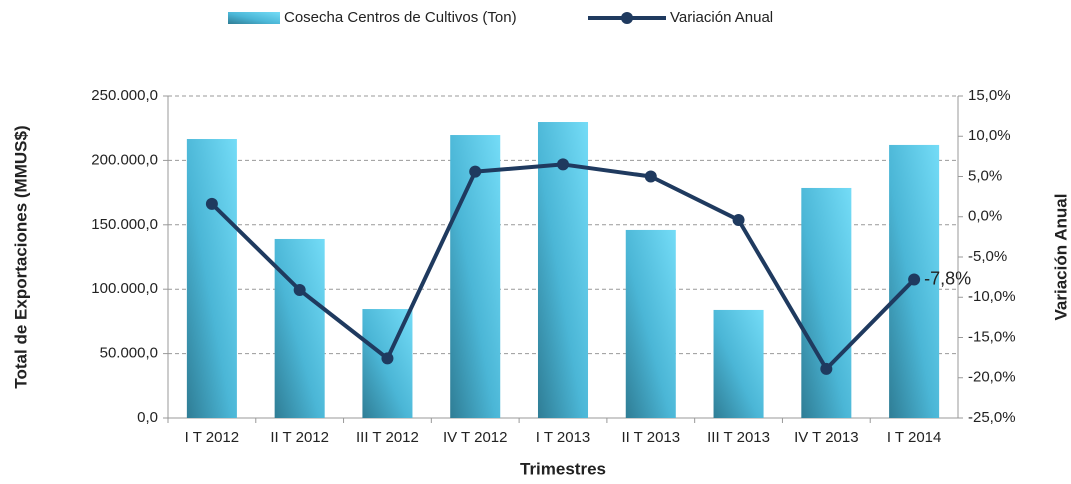 The image size is (1071, 484). Describe the element at coordinates (129, 353) in the screenshot. I see `y-tick-label: 50.000,0` at that location.